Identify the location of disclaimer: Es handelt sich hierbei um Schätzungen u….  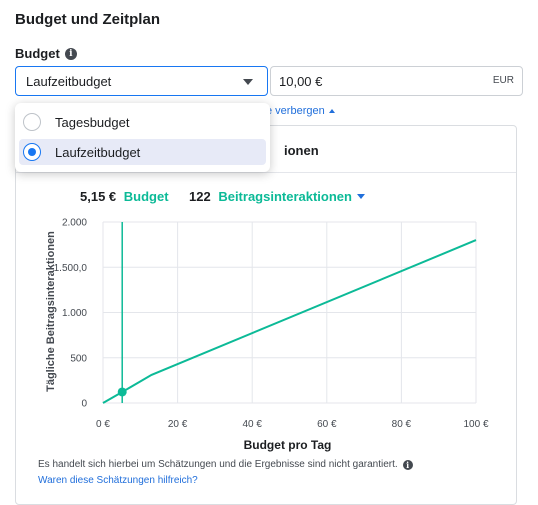
(225, 464).